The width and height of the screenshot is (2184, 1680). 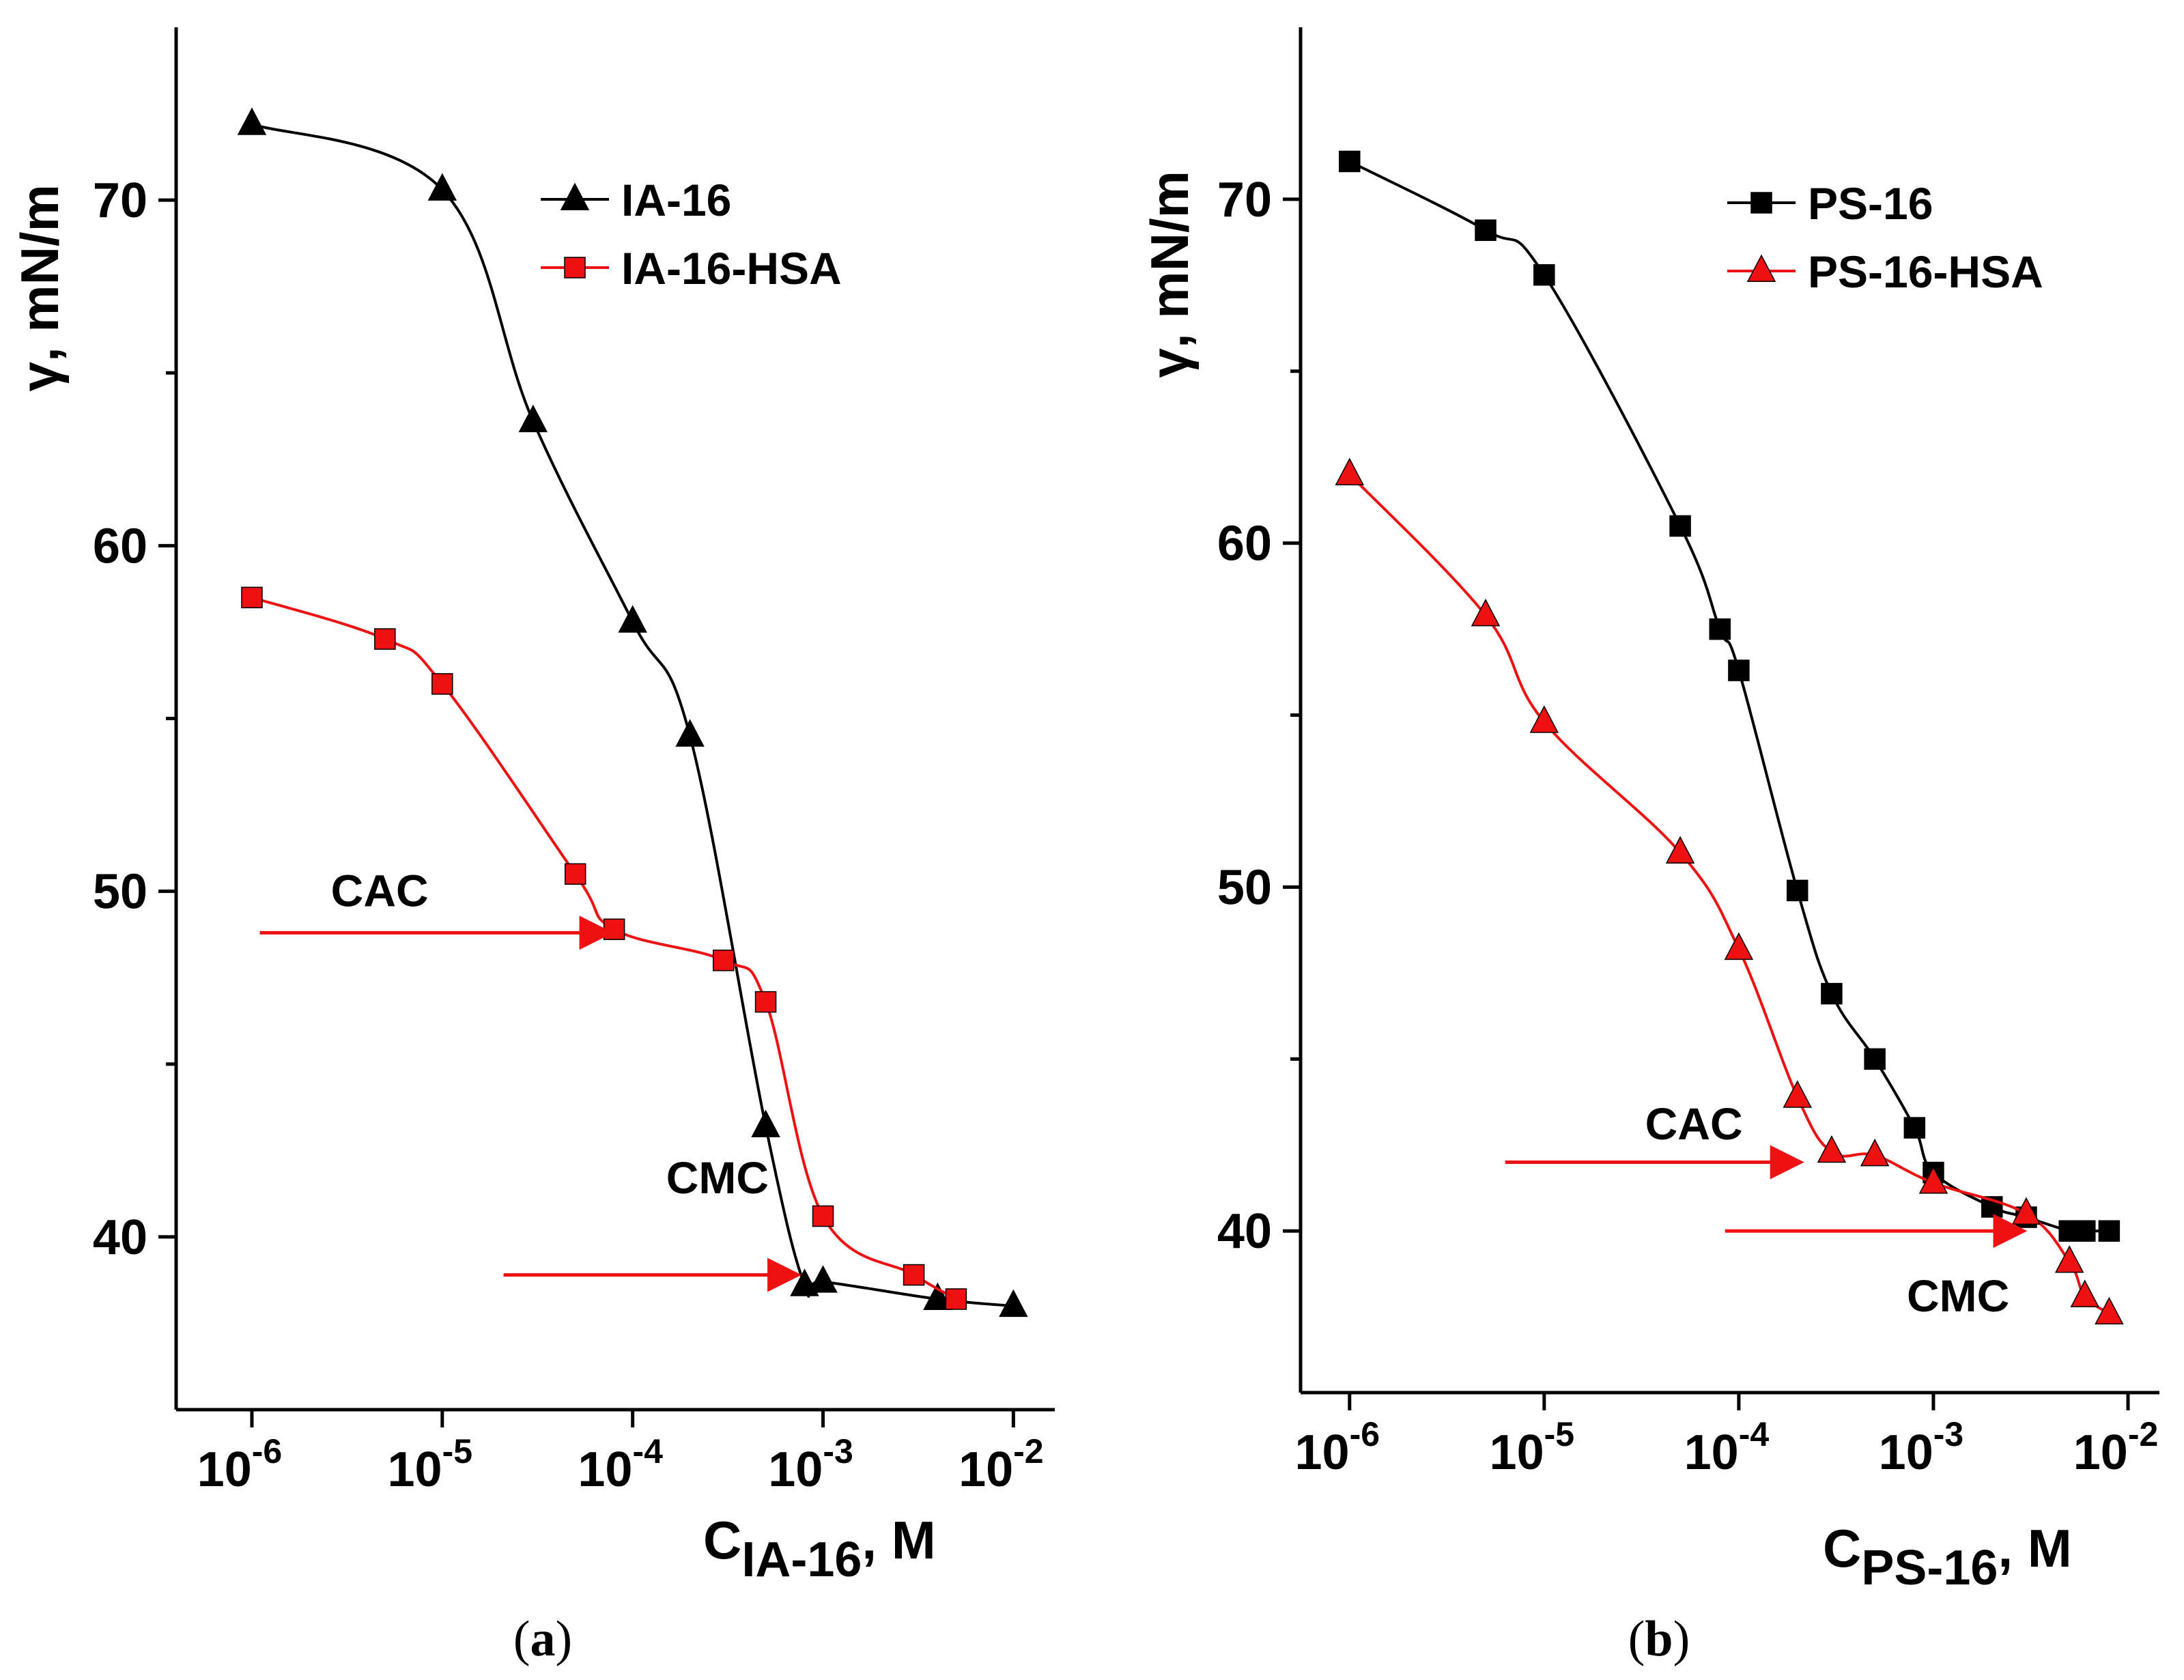 I want to click on legend-label: PS-16-HSA, so click(x=1925, y=271).